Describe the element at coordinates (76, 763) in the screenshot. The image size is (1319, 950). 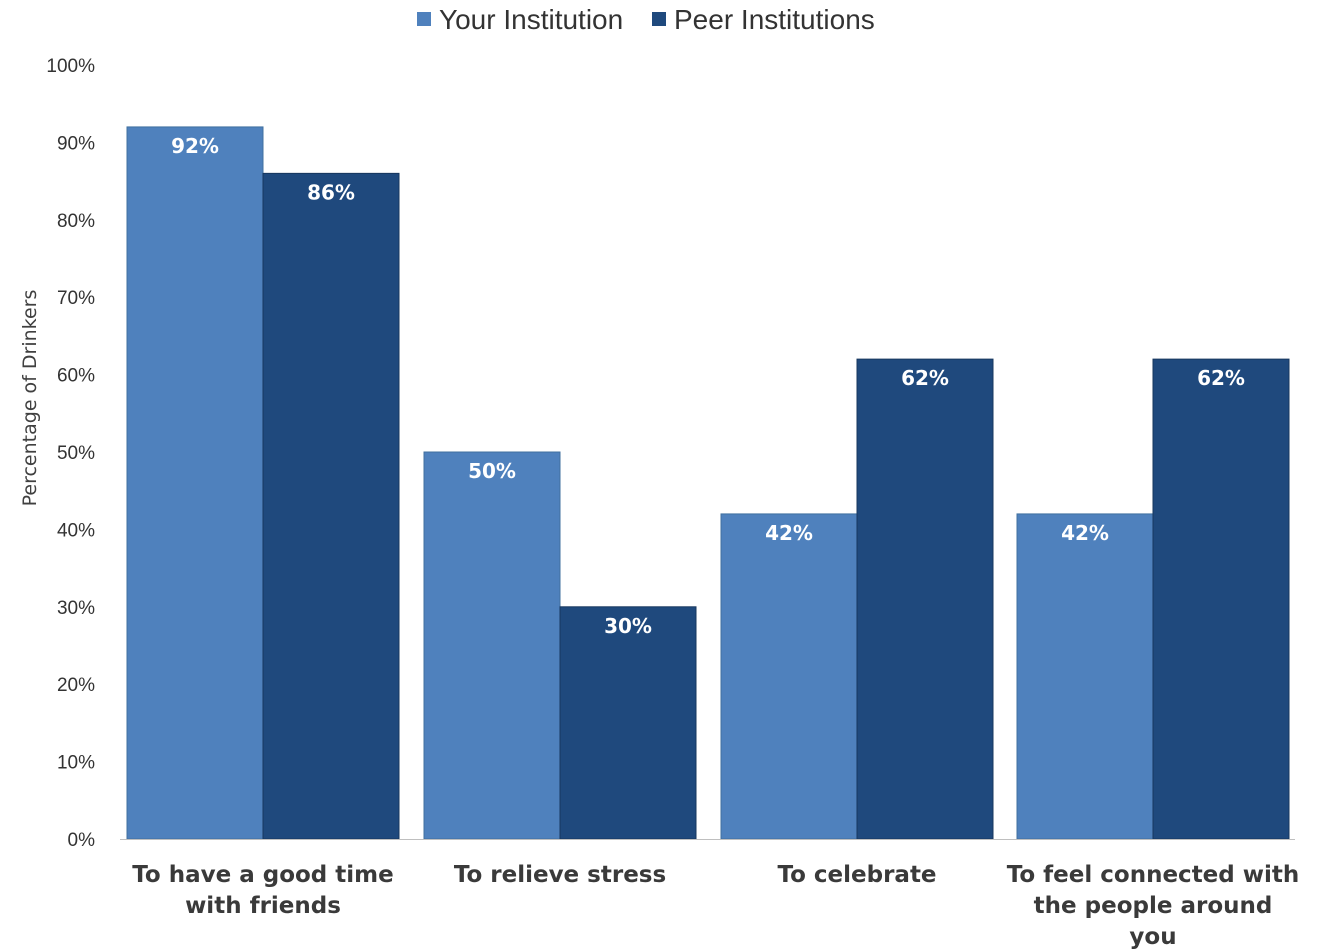
I see `y-tick-label: 10%` at that location.